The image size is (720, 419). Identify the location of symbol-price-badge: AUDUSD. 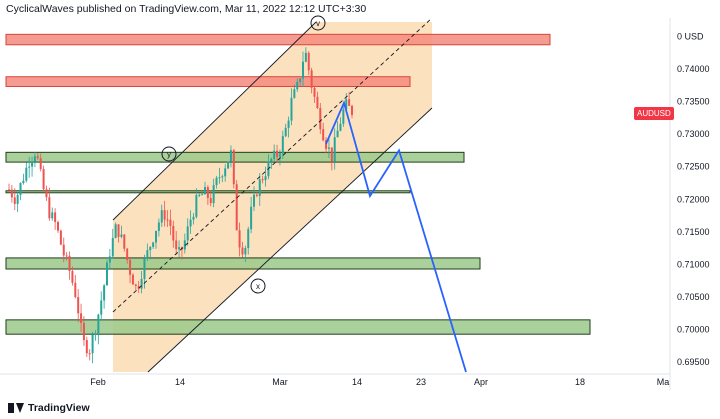
(654, 113).